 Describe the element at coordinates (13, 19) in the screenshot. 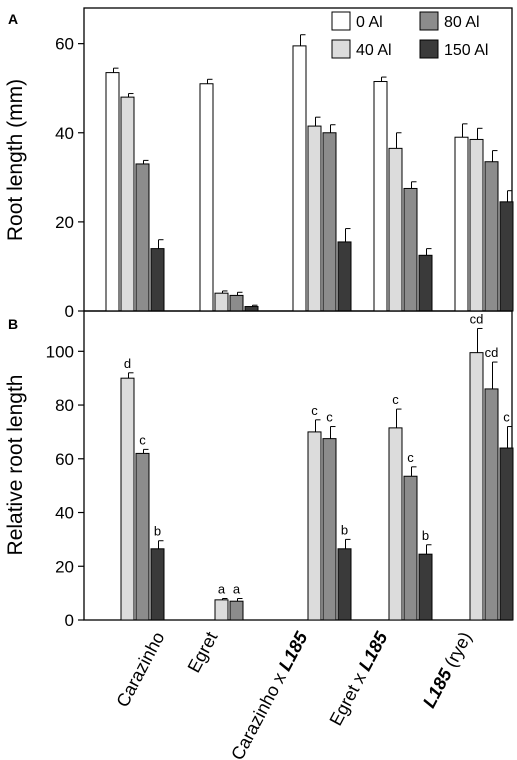

I see `panel-letter-a: A` at that location.